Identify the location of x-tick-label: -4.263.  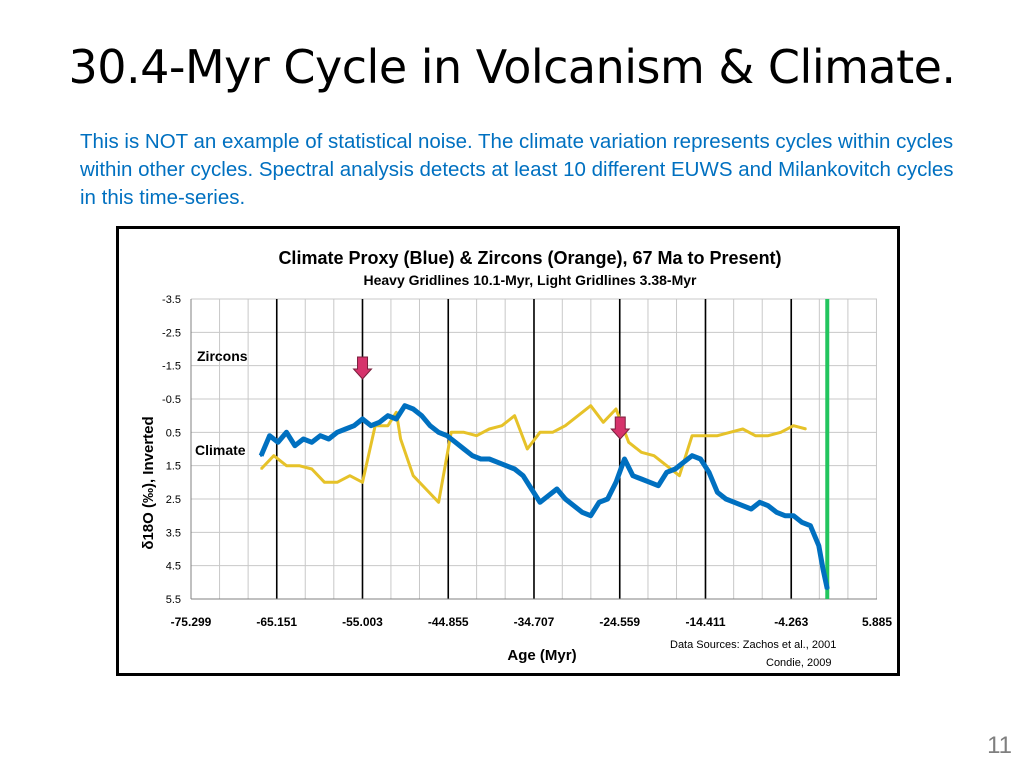
(791, 622).